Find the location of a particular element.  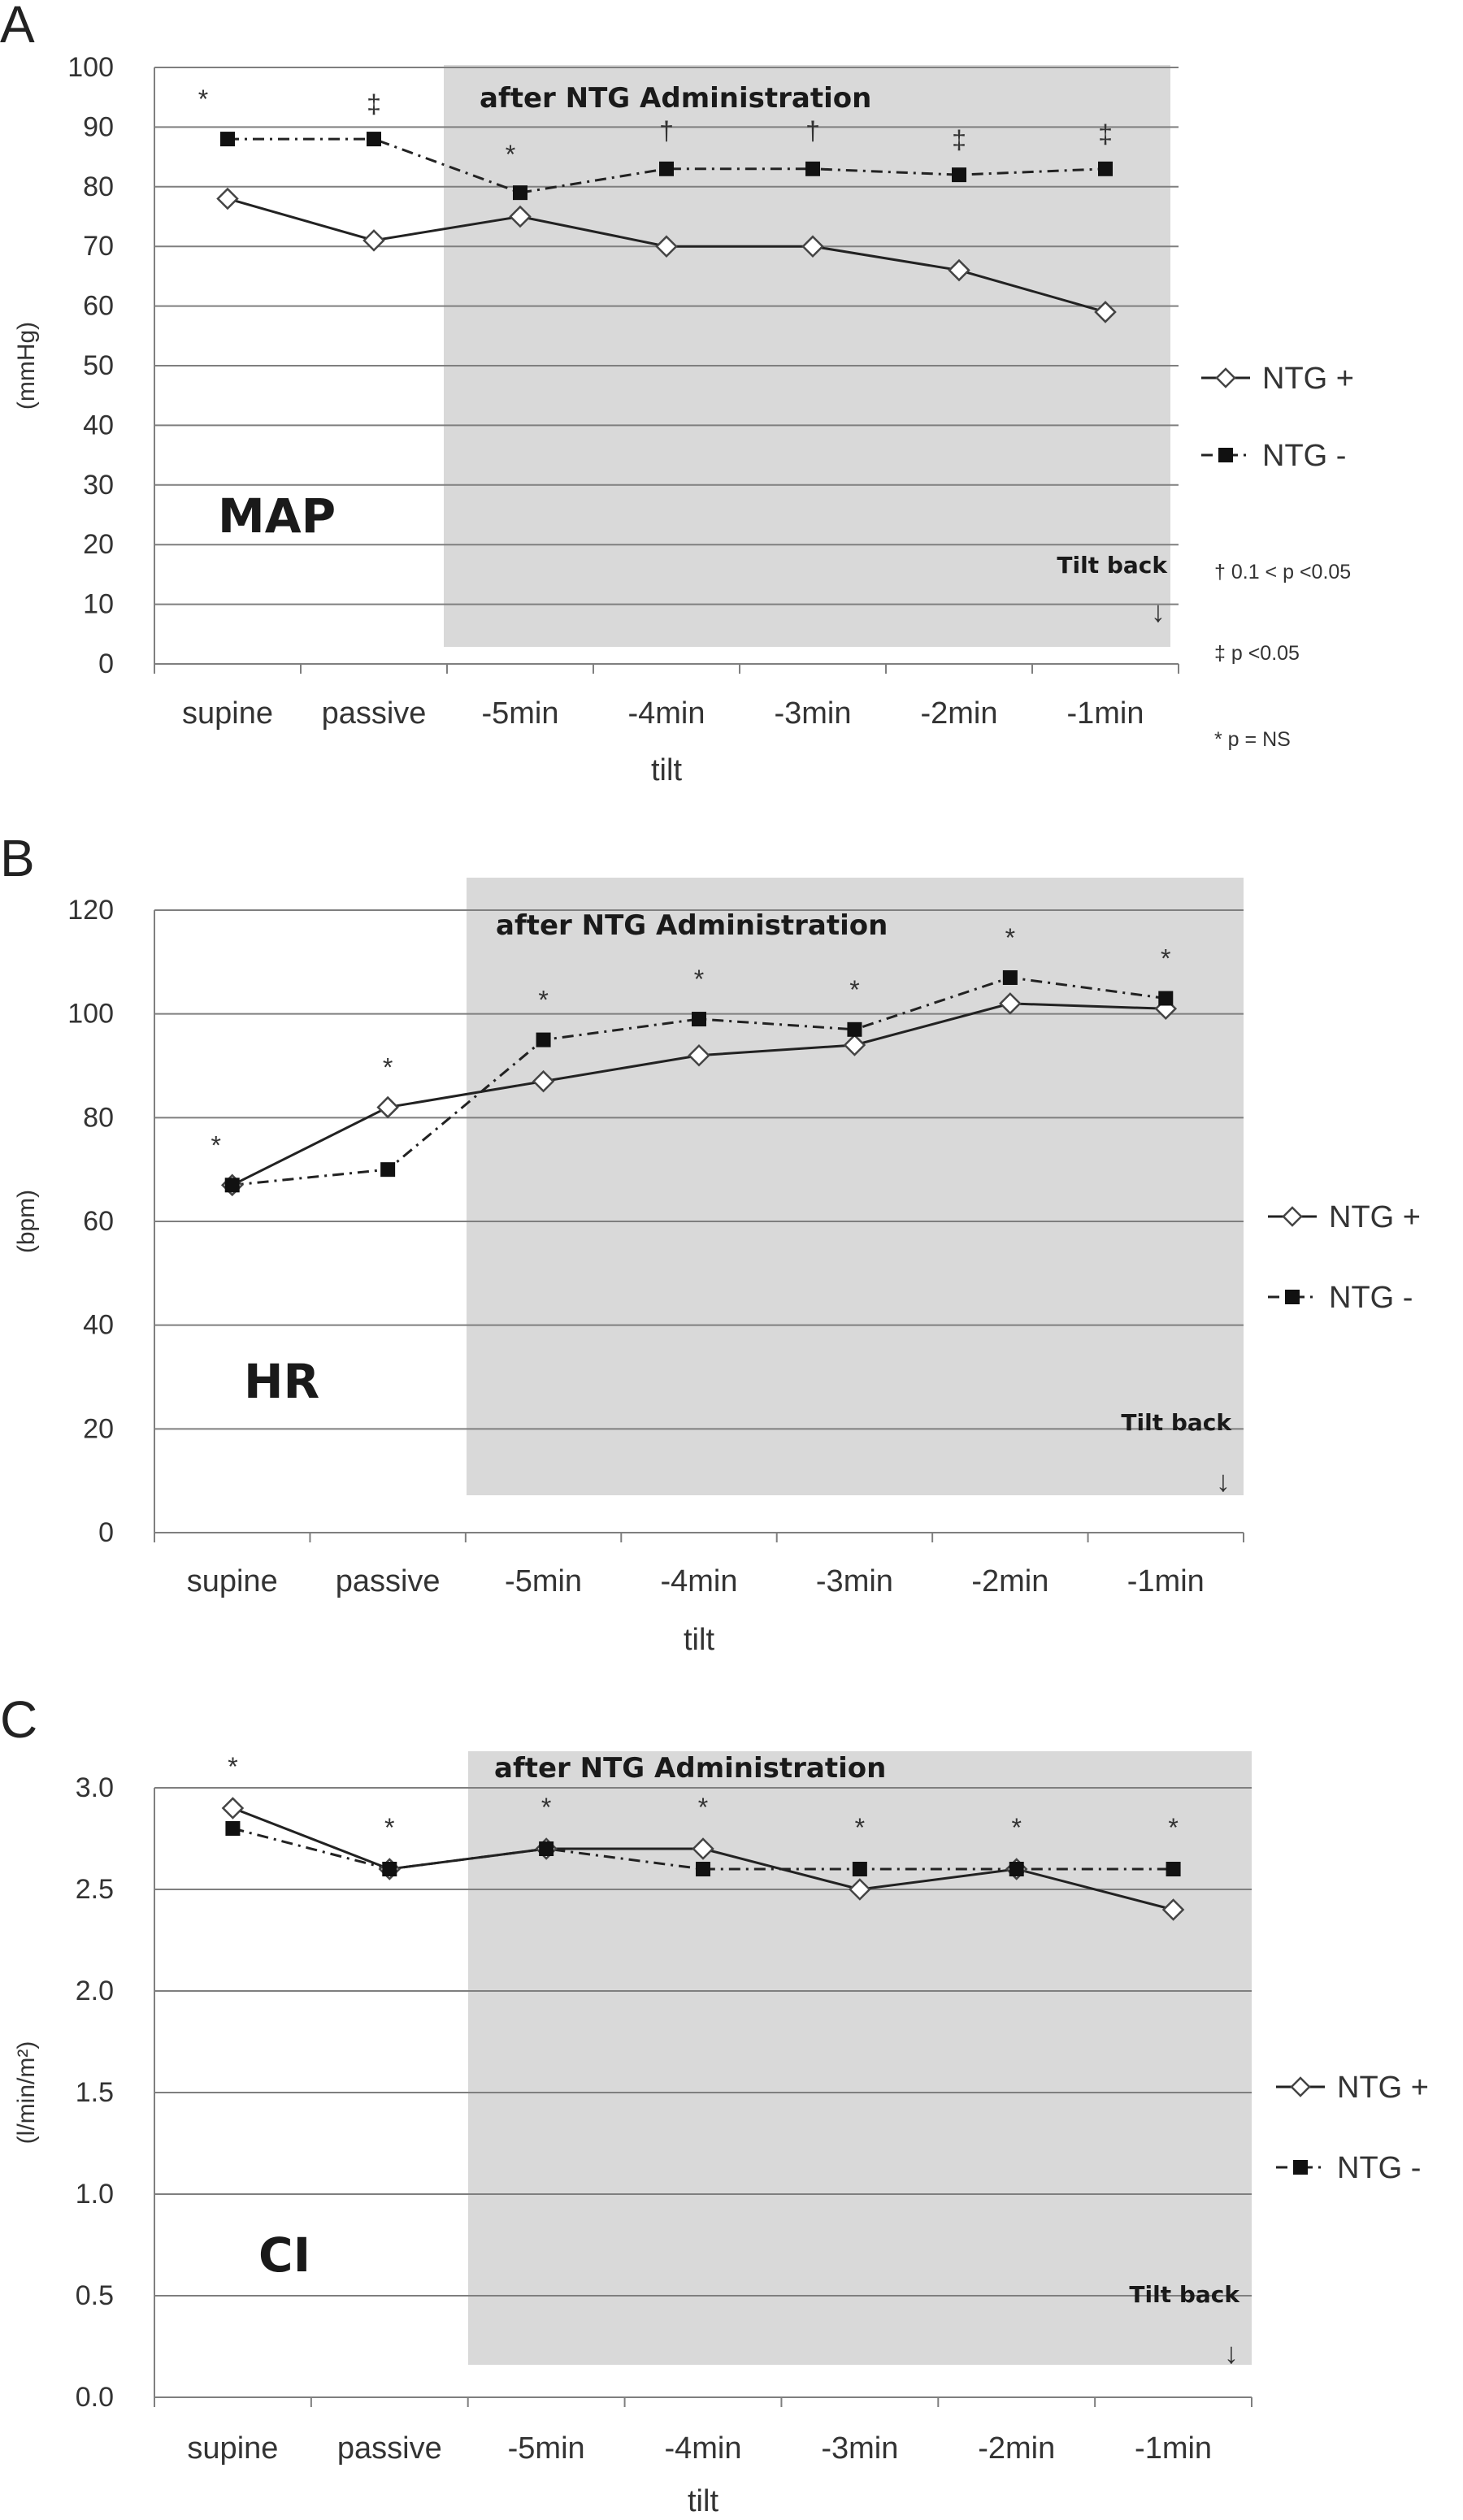

shaded-region-label: after NTG Administration is located at coordinates (692, 926).